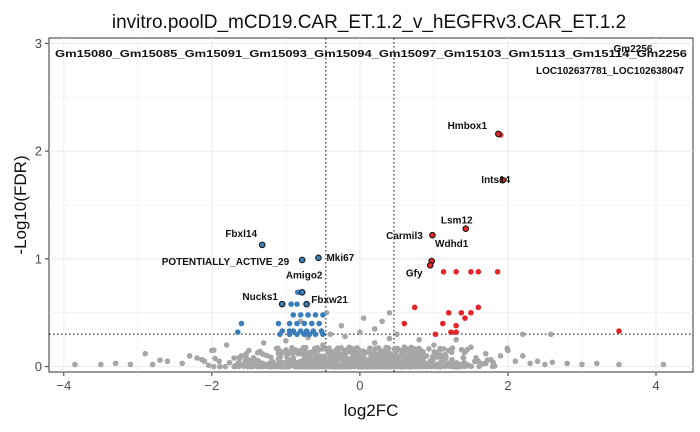 This screenshot has height=432, width=700. I want to click on point-label: Hmbox1, so click(468, 126).